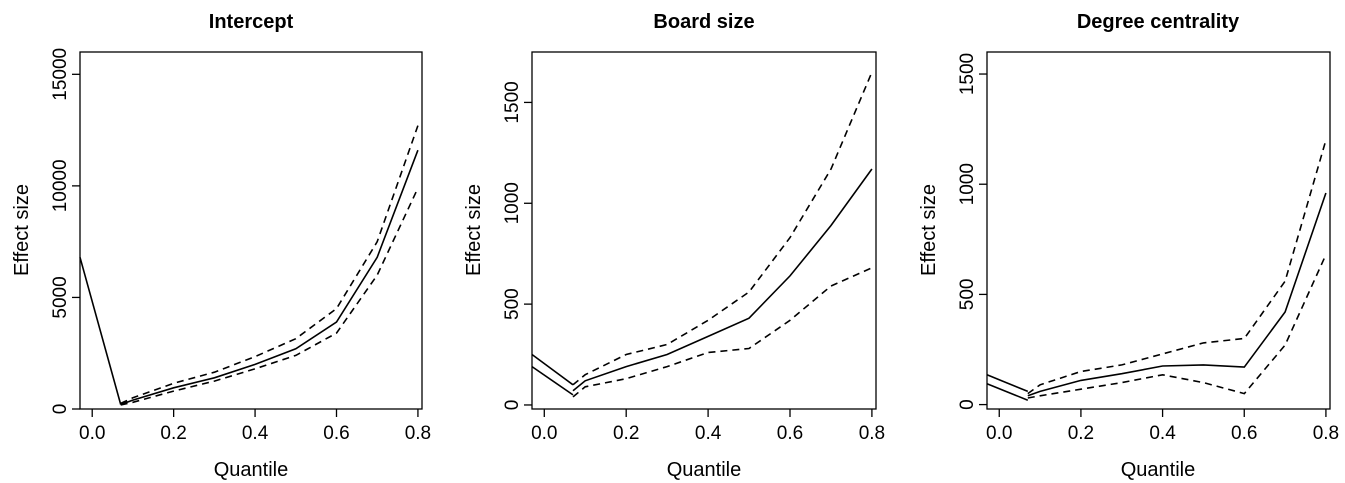 The width and height of the screenshot is (1345, 483). I want to click on y-tick-label: 5000, so click(60, 297).